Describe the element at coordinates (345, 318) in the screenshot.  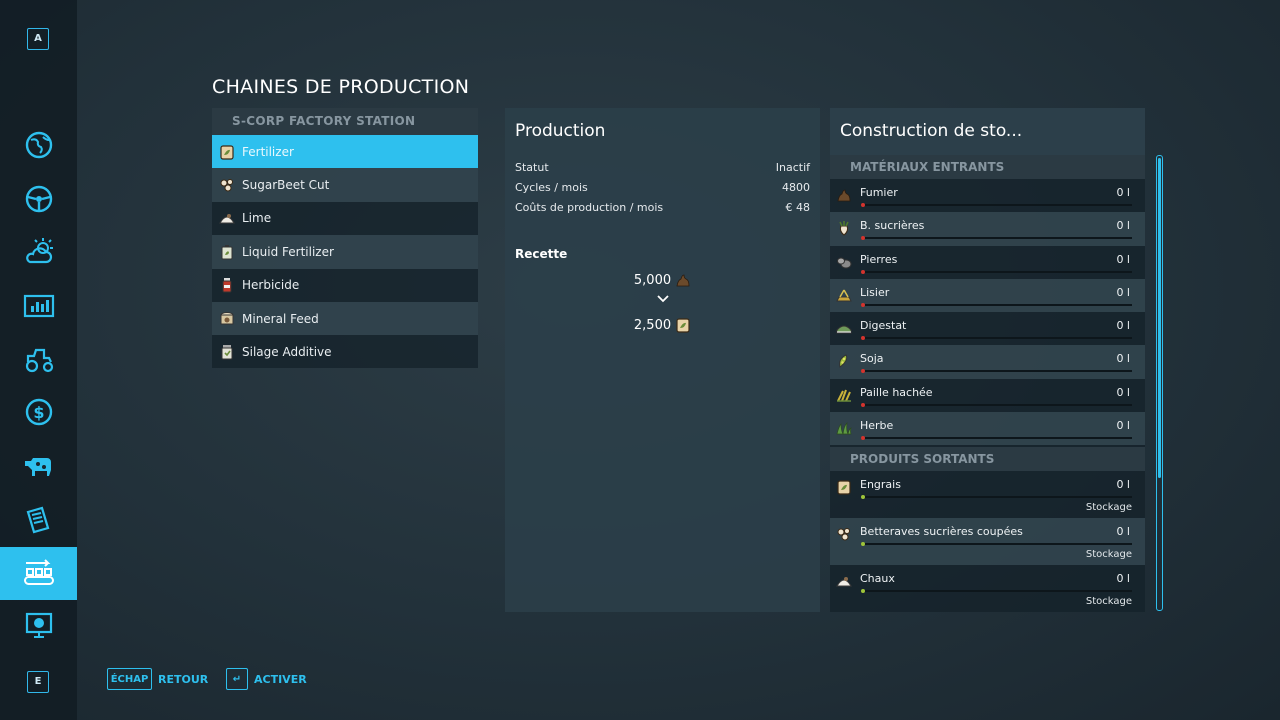
I see `list-item-mineral-feed: Mineral Feed` at that location.